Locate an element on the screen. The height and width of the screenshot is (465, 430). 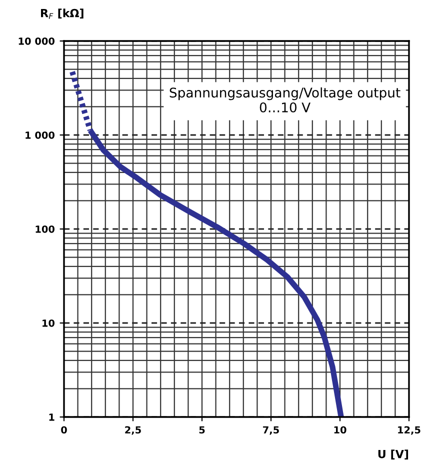
y-tick-label: 10 000 is located at coordinates (36, 41).